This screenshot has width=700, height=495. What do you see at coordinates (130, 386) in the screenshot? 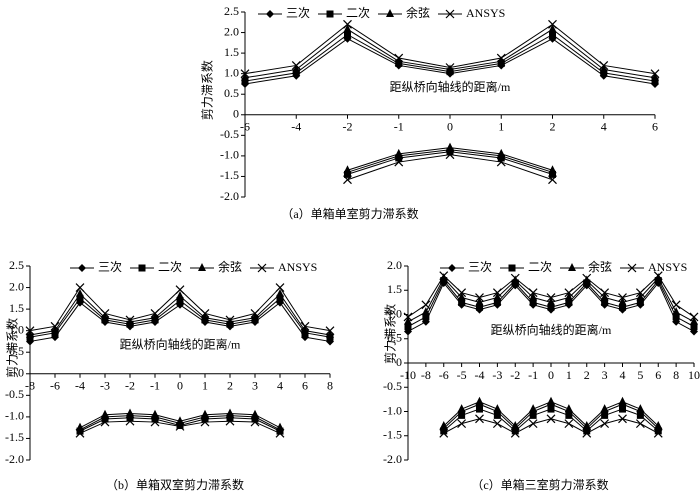
I see `x-tick-label: -2` at bounding box center [130, 386].